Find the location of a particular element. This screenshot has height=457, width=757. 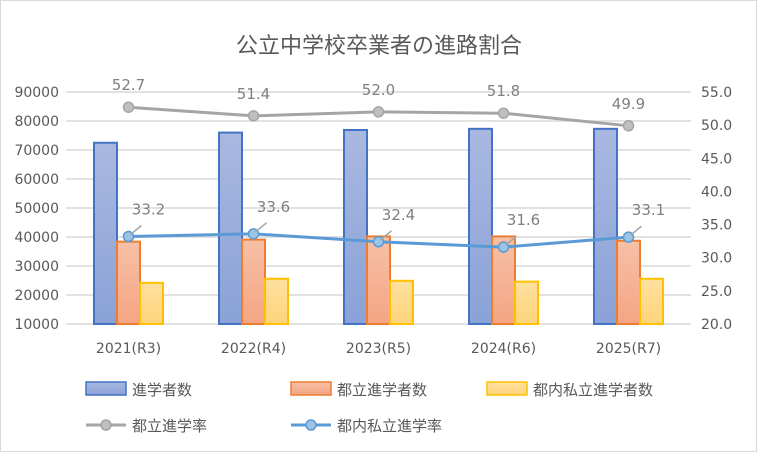

data-label: 33.1 is located at coordinates (648, 210).